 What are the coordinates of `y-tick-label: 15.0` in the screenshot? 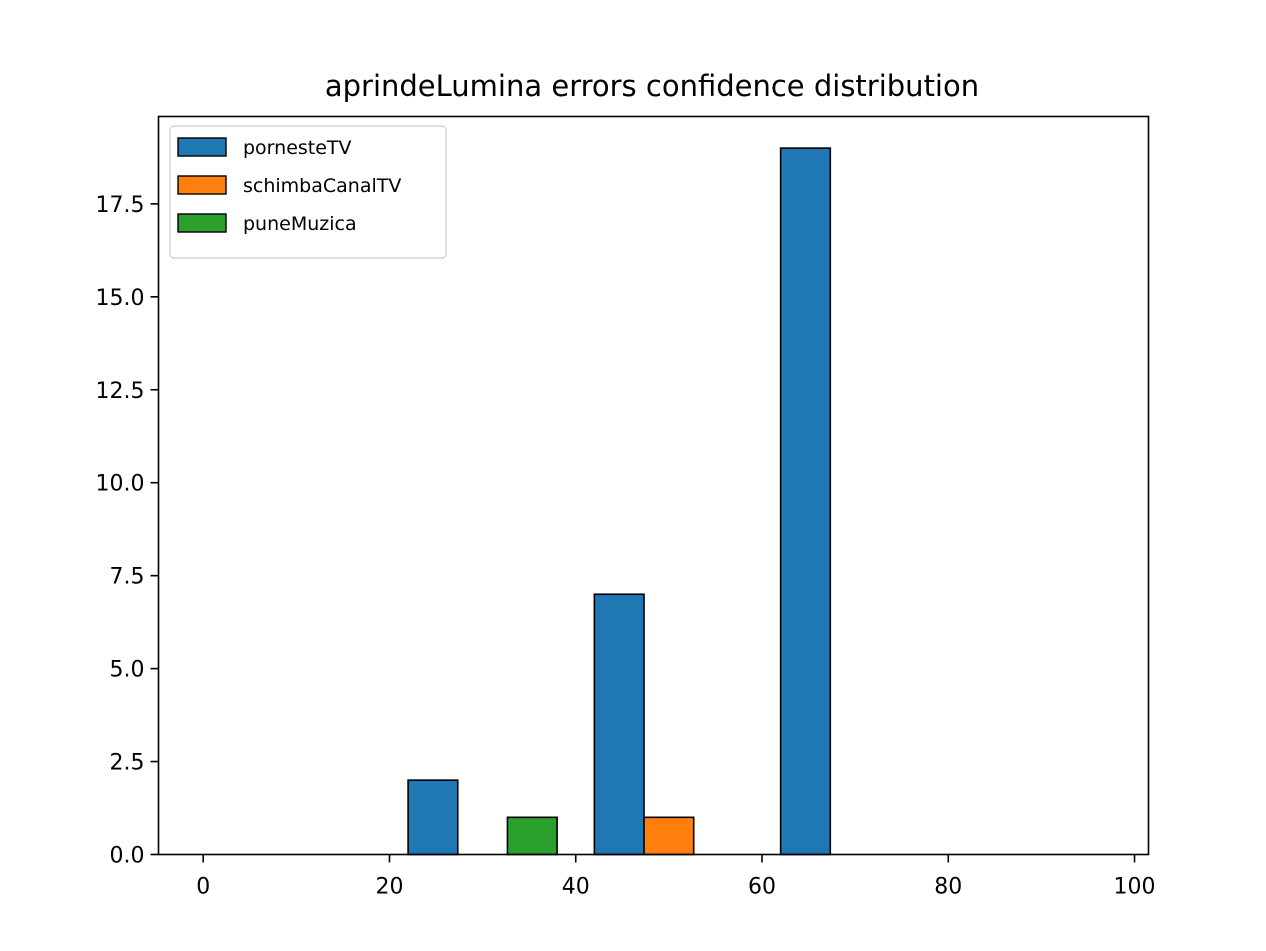 It's located at (120, 298).